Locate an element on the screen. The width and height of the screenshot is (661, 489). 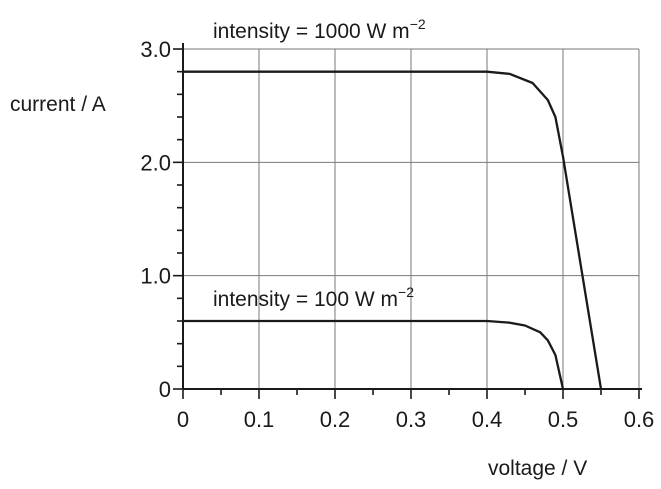
x-tick-label: 0.1 is located at coordinates (259, 419).